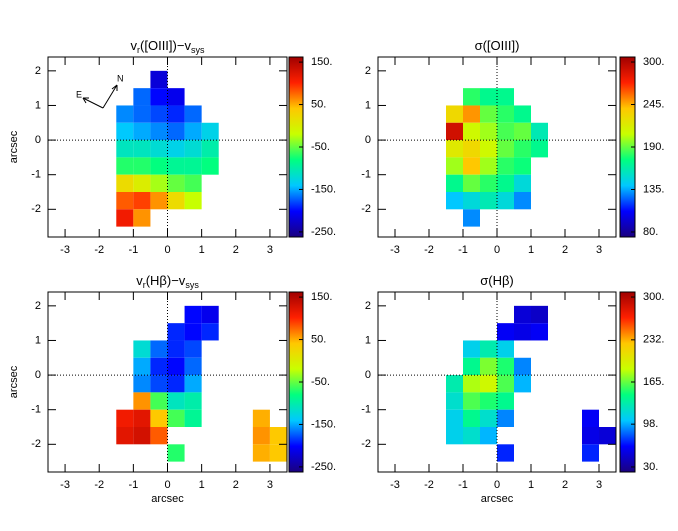 The height and width of the screenshot is (531, 678). I want to click on colorbar-tick-label: 80., so click(650, 232).